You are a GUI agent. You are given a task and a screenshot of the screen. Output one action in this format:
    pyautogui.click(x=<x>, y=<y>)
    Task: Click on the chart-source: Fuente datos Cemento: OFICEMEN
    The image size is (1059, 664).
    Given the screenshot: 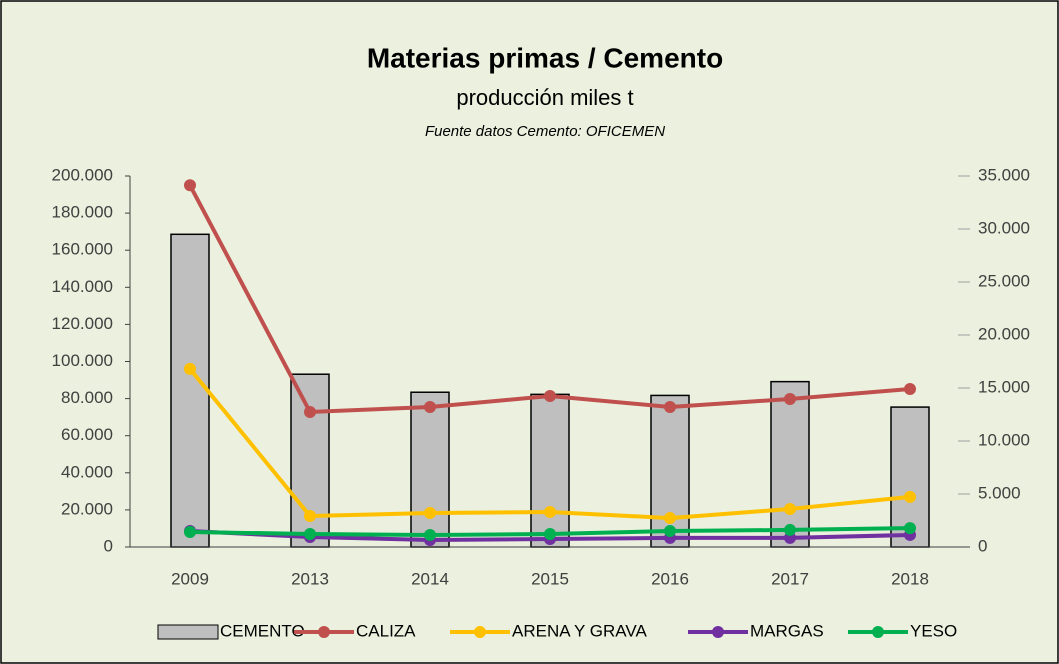 What is the action you would take?
    pyautogui.click(x=545, y=131)
    